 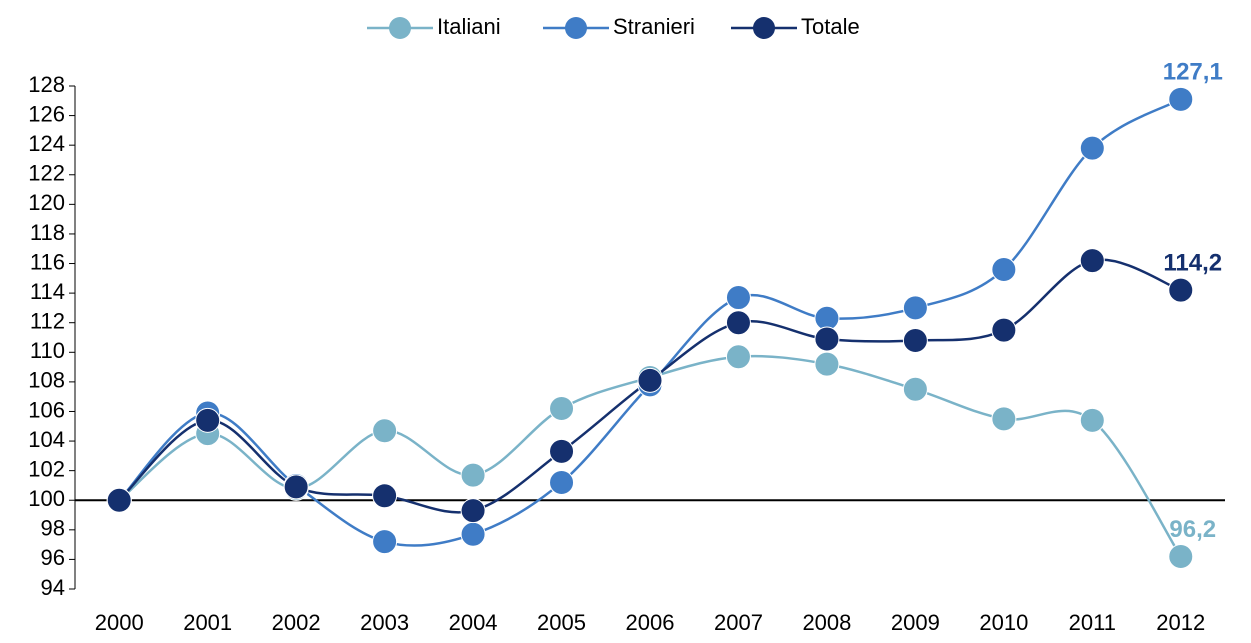 I want to click on x-tick-label: 2010, so click(x=1003, y=622).